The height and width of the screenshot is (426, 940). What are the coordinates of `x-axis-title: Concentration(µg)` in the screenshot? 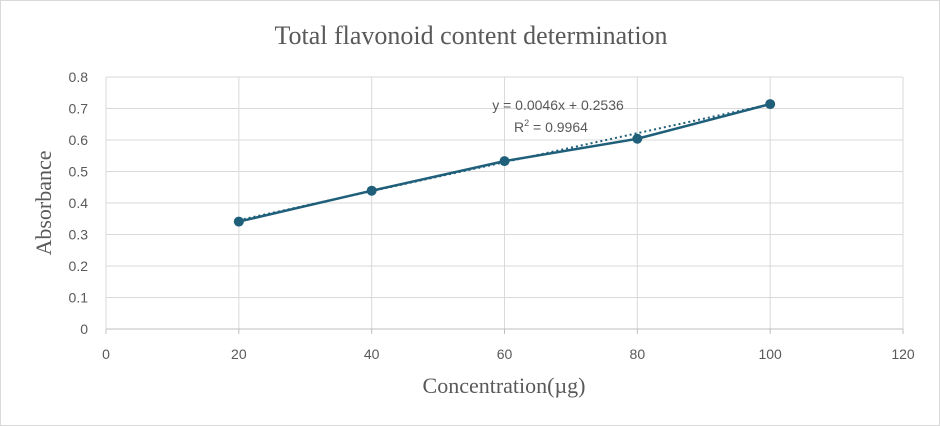 It's located at (504, 385).